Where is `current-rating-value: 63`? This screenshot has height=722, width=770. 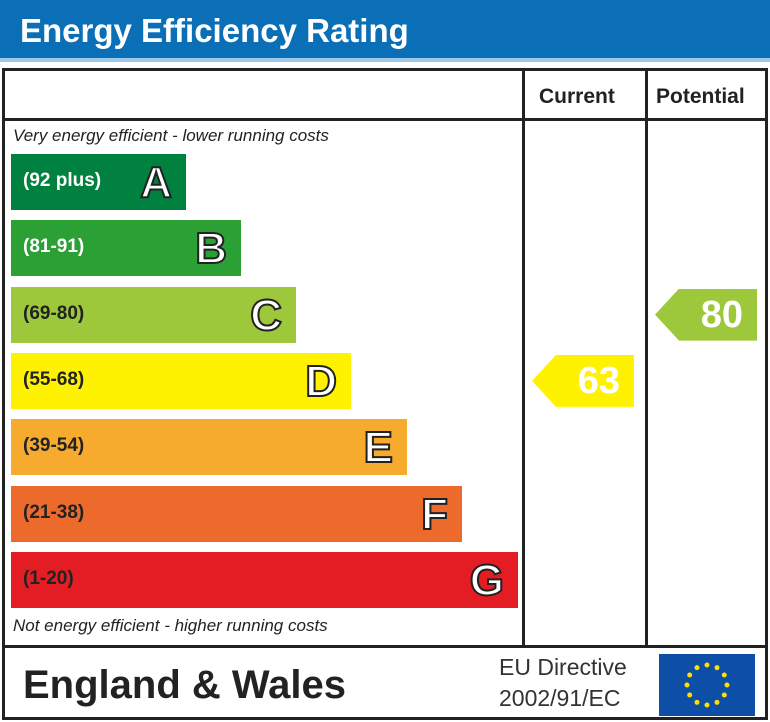
current-rating-value: 63 is located at coordinates (598, 380).